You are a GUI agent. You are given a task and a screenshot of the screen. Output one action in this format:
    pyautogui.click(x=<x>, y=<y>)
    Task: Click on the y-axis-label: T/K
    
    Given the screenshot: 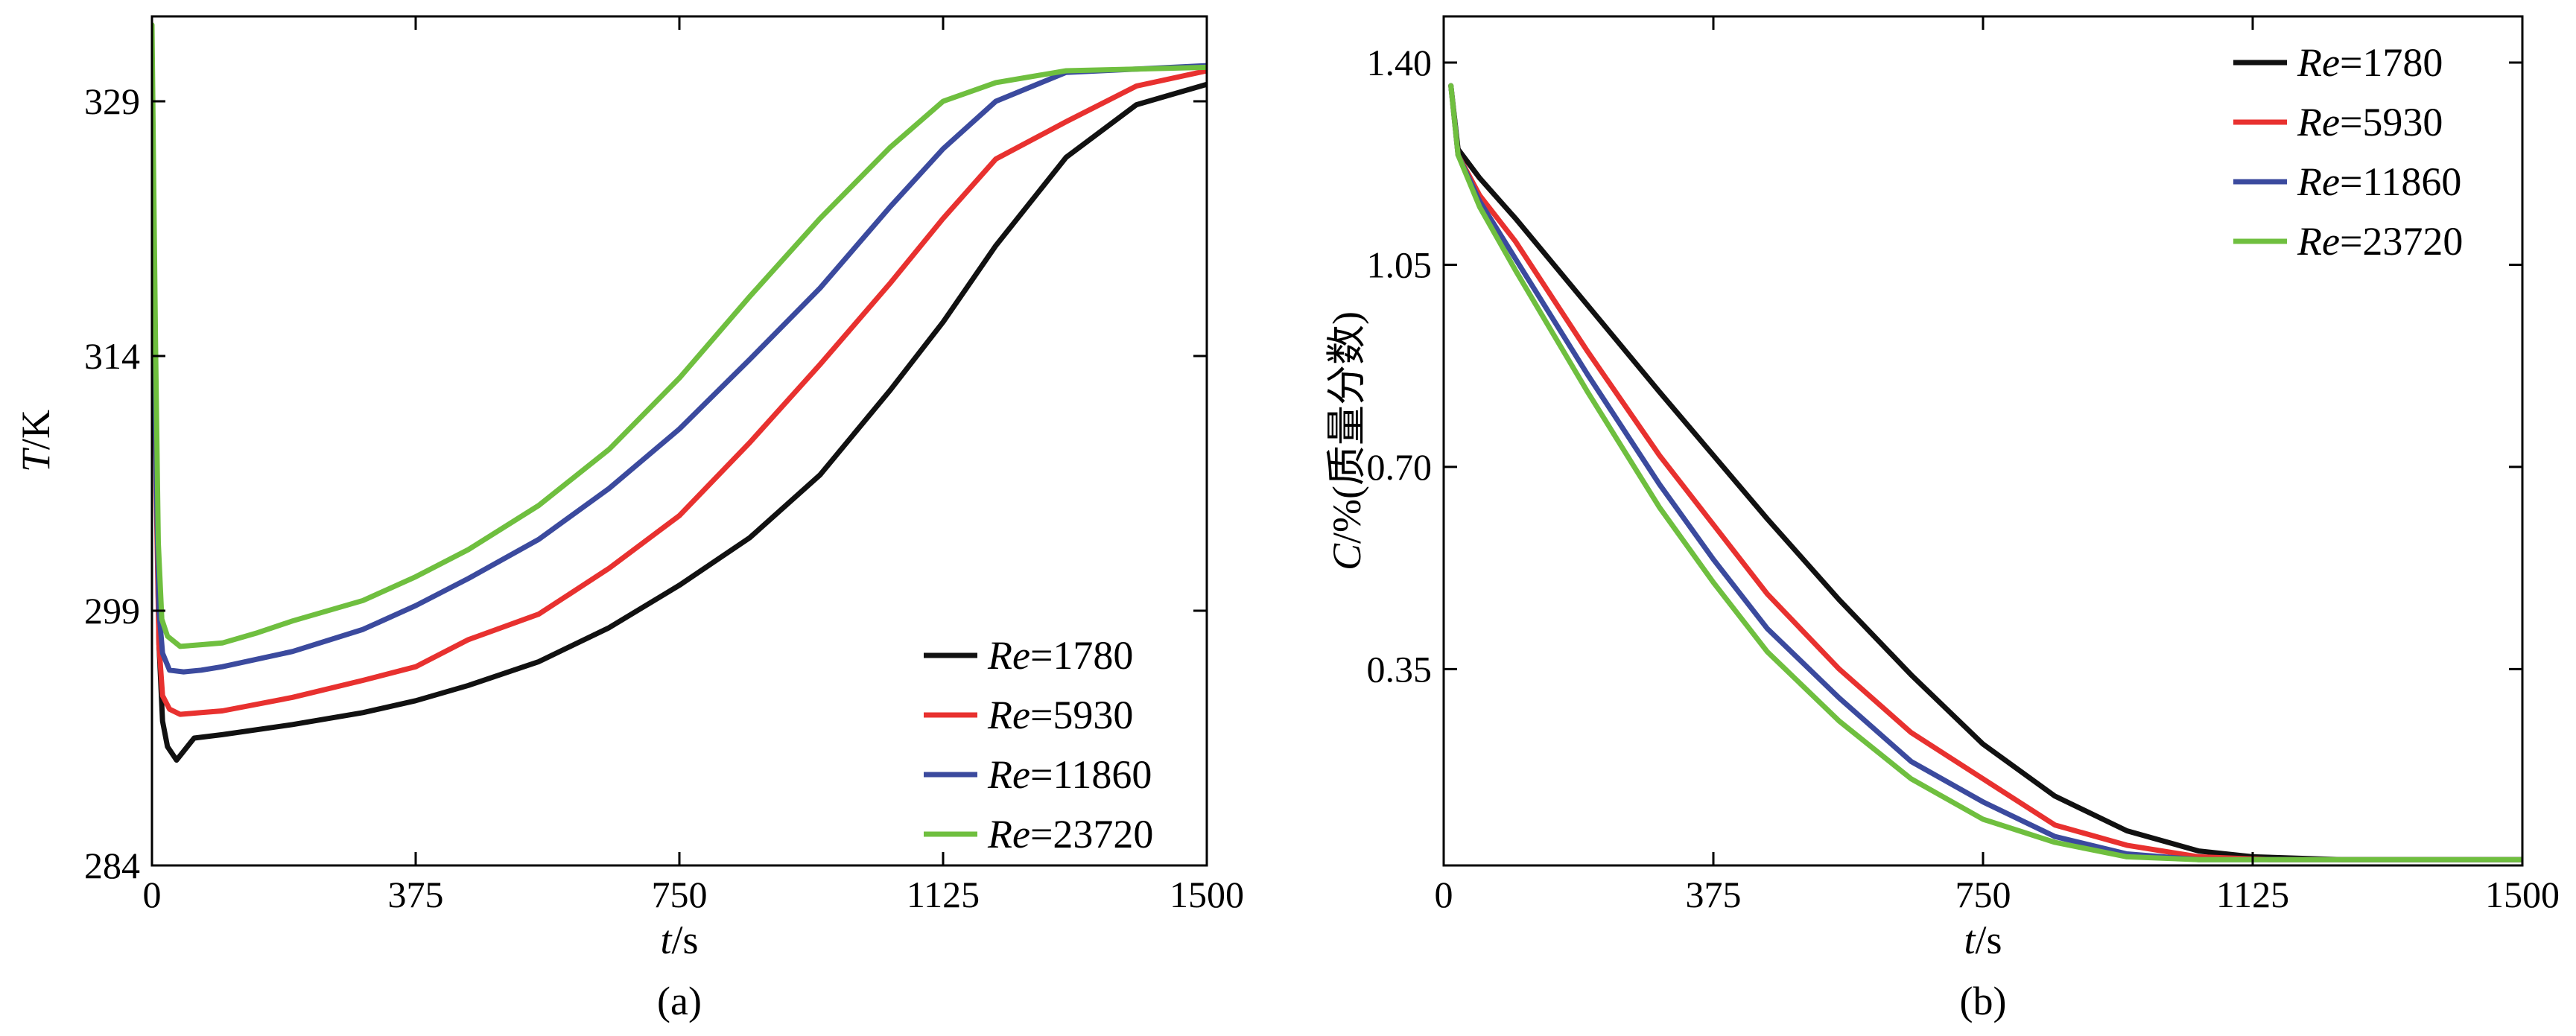 What is the action you would take?
    pyautogui.click(x=35, y=441)
    